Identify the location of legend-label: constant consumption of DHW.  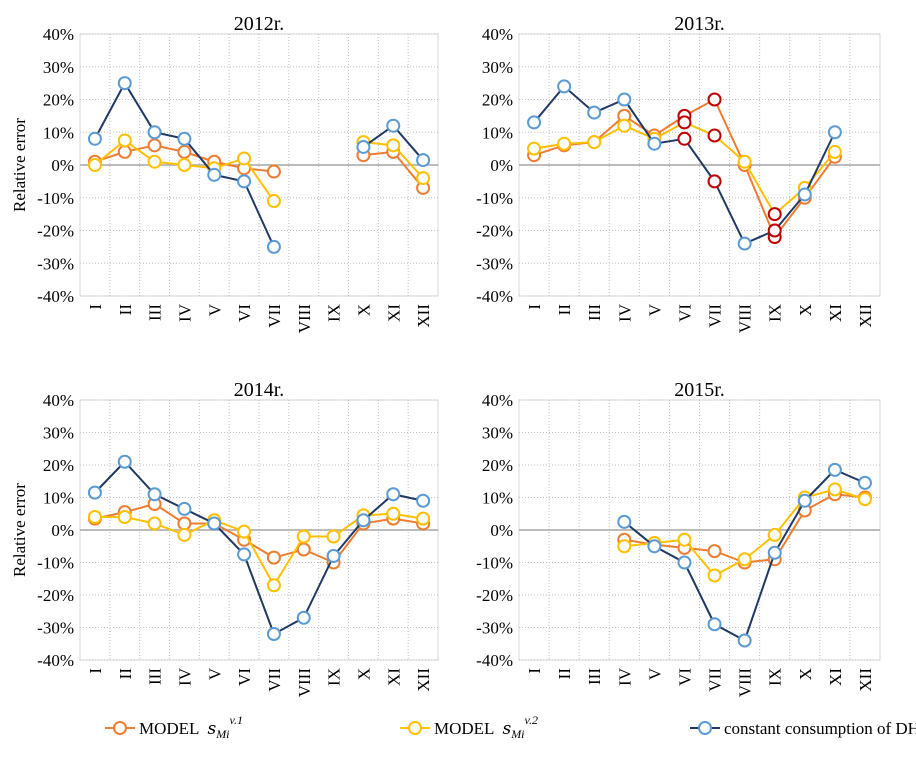
(820, 728).